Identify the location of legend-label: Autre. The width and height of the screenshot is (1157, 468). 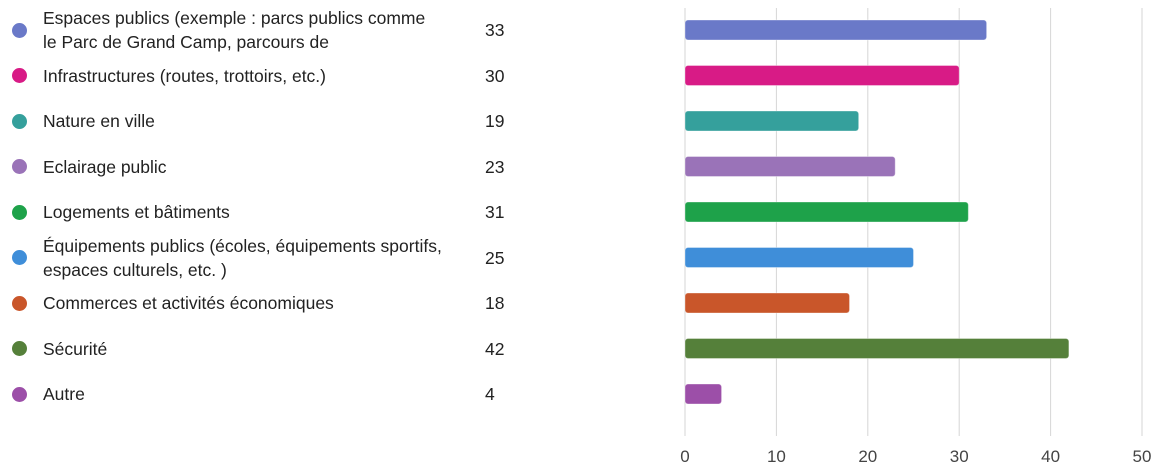
(64, 394).